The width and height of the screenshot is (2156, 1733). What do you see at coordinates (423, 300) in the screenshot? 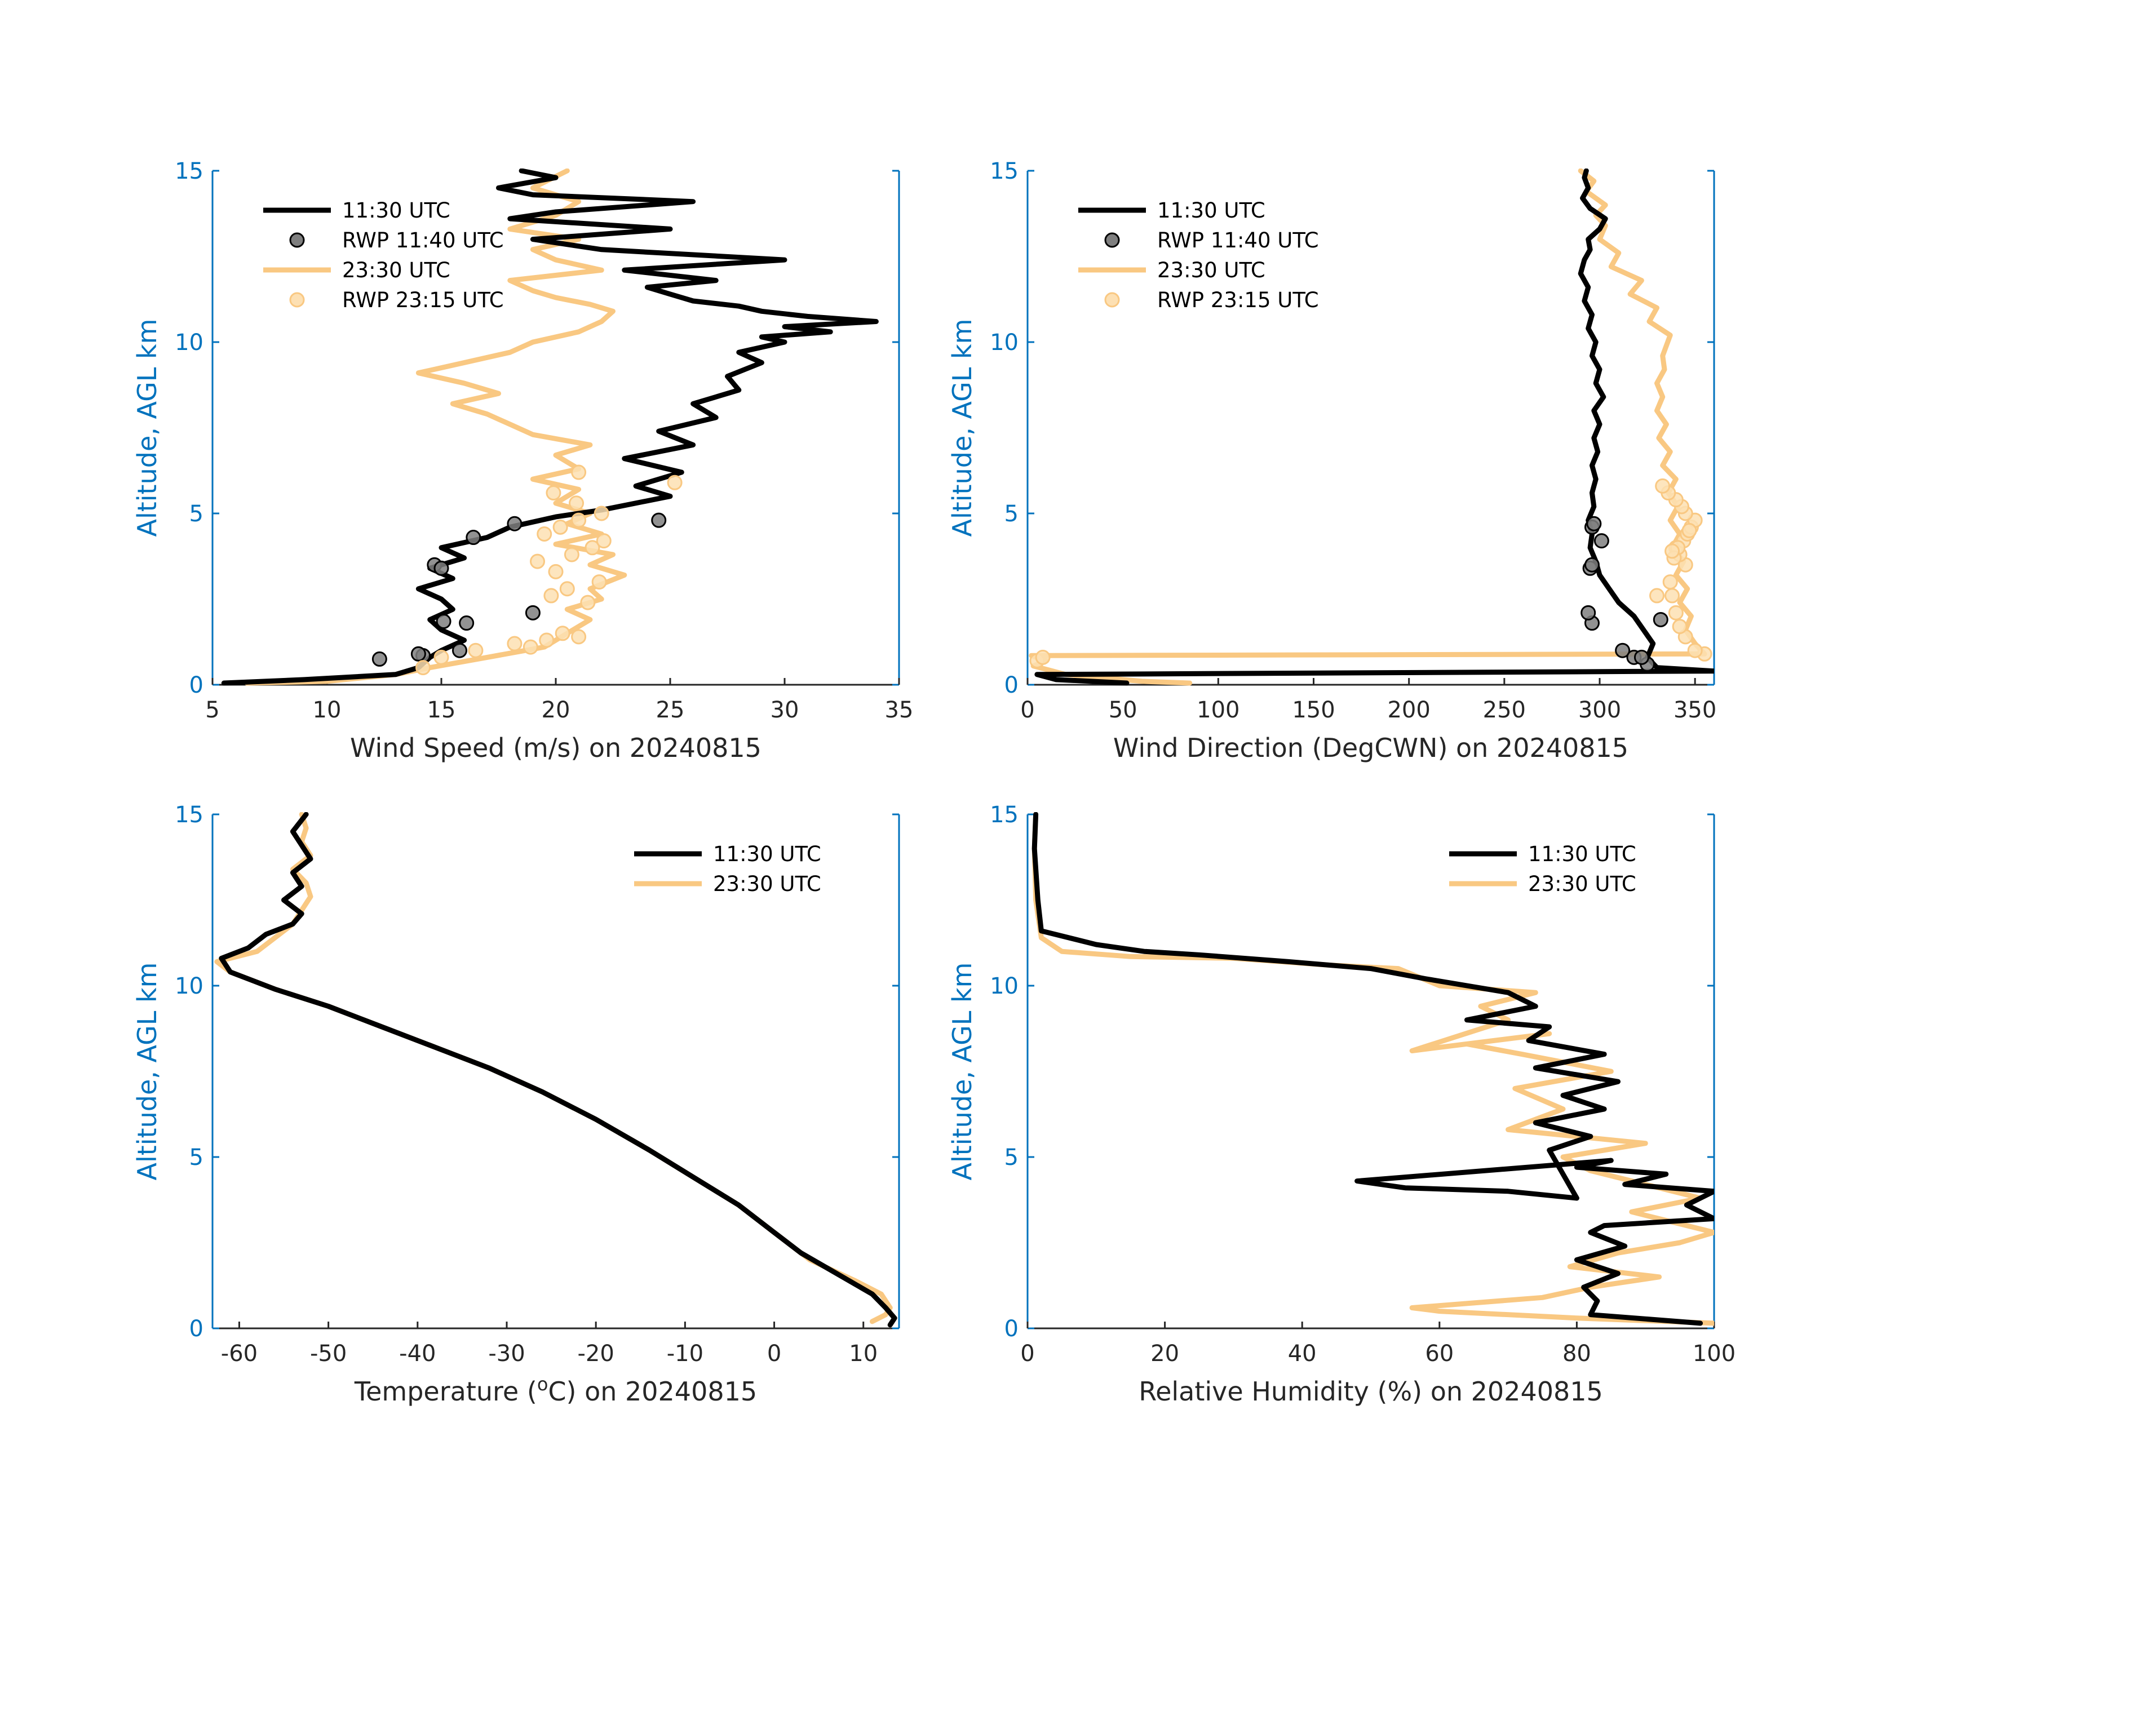
I see `wind-speed-legend-label: RWP 23:15 UTC` at bounding box center [423, 300].